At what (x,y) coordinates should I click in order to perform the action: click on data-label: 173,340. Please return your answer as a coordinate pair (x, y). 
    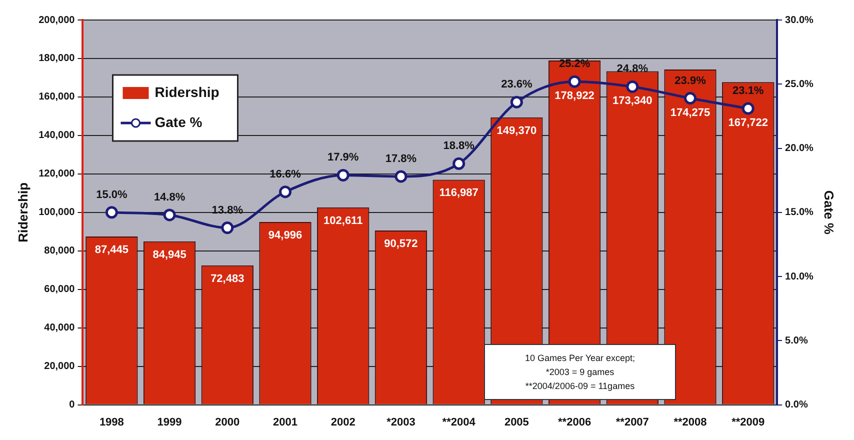
    Looking at the image, I should click on (632, 101).